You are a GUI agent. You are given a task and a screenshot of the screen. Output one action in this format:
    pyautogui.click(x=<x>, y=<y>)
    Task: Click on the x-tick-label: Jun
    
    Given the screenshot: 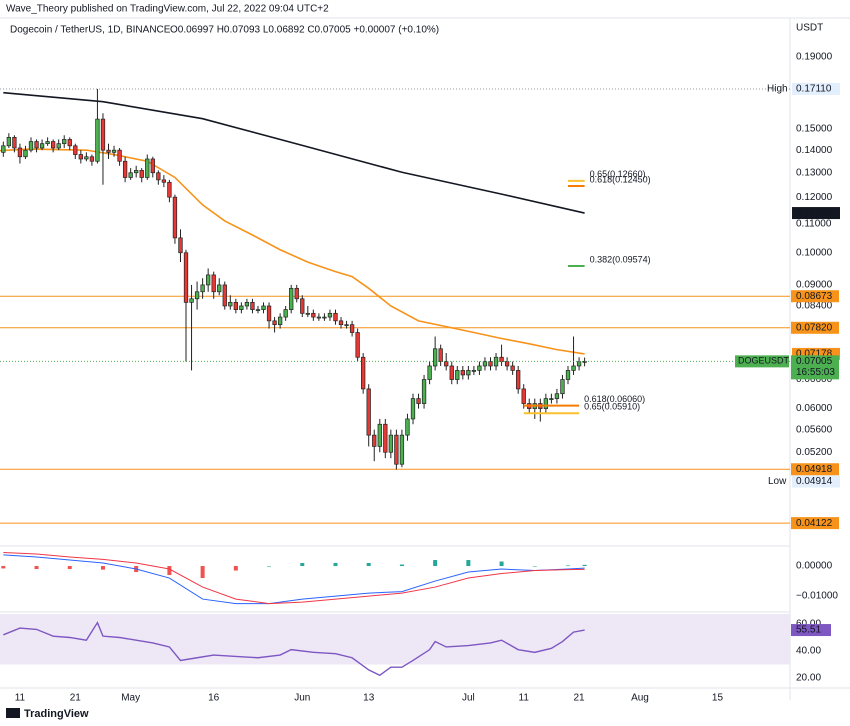 What is the action you would take?
    pyautogui.click(x=302, y=698)
    